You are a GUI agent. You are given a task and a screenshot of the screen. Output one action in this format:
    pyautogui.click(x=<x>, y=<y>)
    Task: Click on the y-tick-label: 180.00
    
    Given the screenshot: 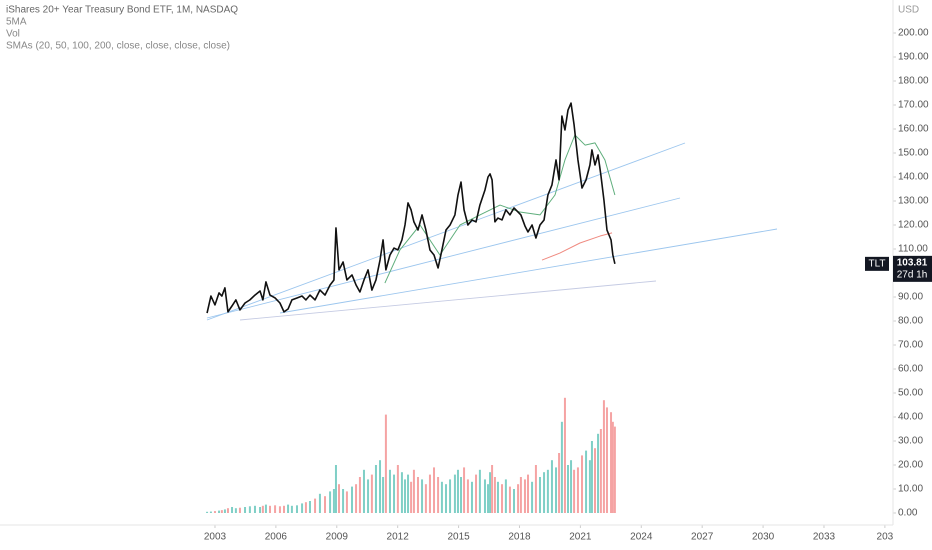 What is the action you would take?
    pyautogui.click(x=913, y=81)
    